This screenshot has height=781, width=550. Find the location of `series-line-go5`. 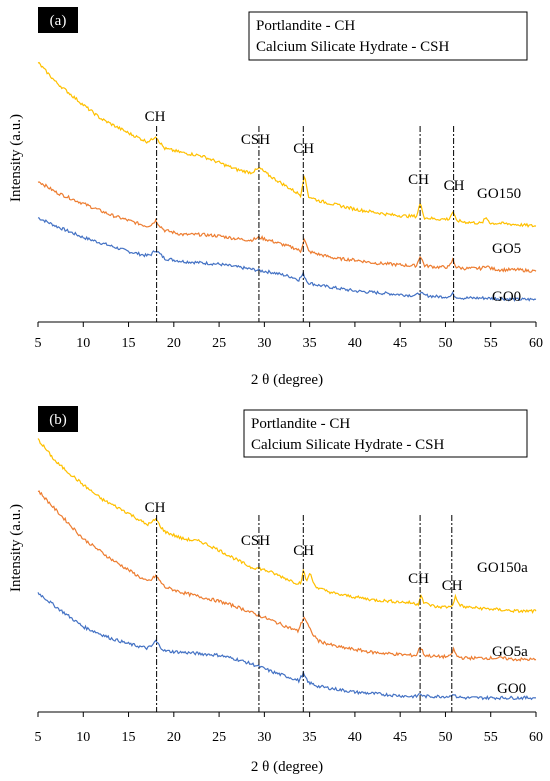

series-line-go5 is located at coordinates (287, 227).